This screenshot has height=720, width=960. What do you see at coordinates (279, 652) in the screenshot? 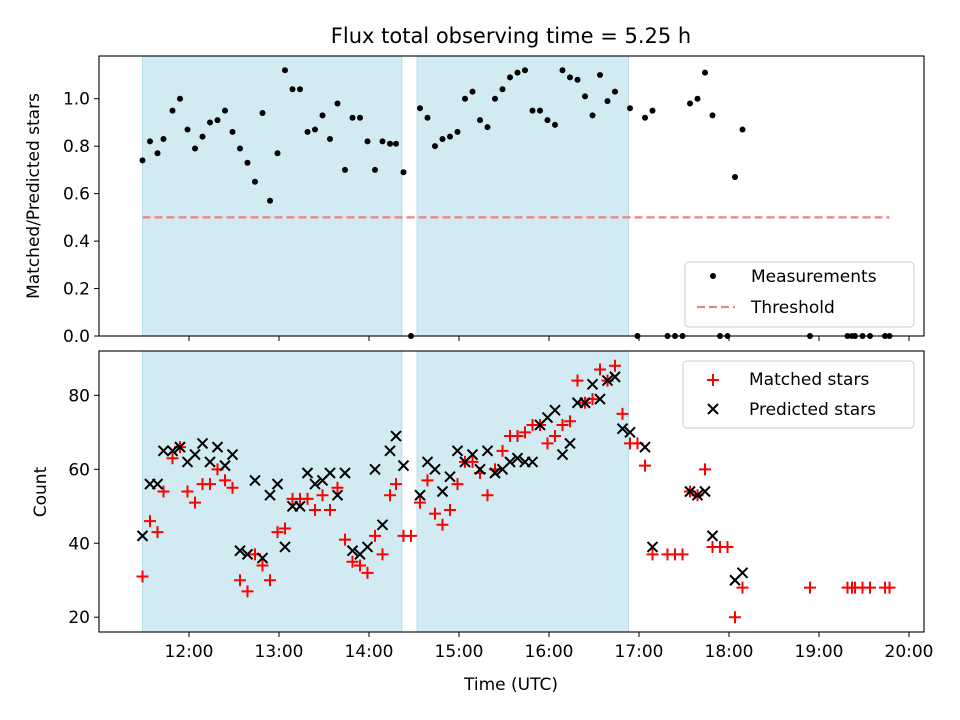
I see `x-tick-label: 13:00` at bounding box center [279, 652].